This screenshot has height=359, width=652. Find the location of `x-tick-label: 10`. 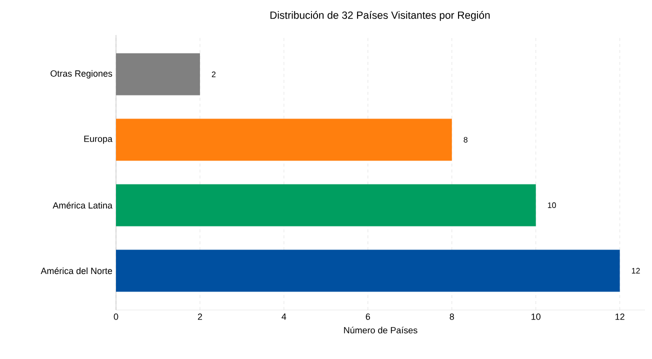

x-tick-label: 10 is located at coordinates (536, 317).